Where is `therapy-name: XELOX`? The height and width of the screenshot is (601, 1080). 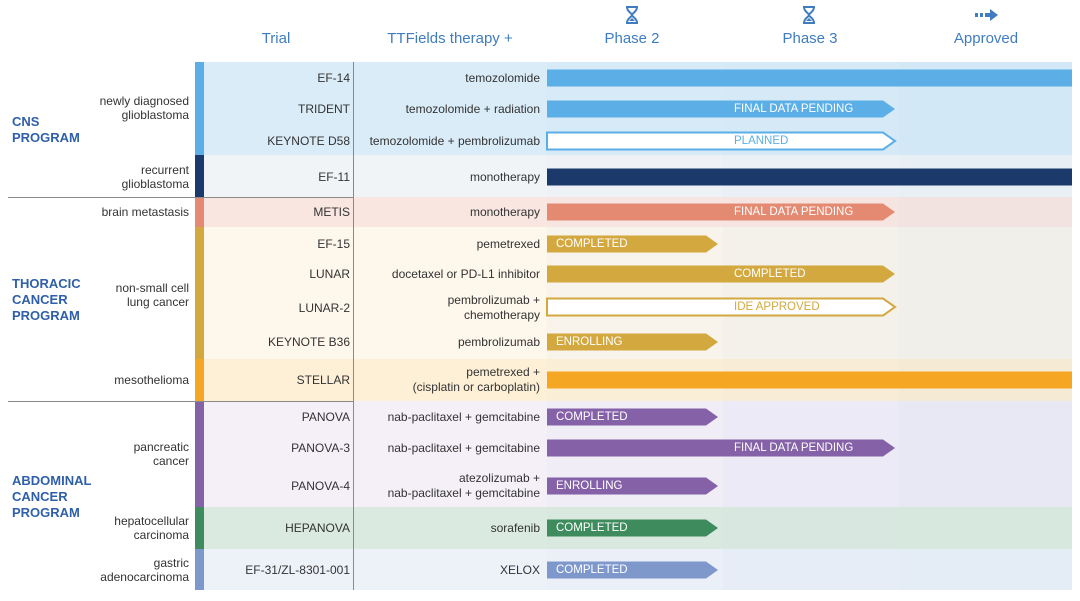
therapy-name: XELOX is located at coordinates (519, 569).